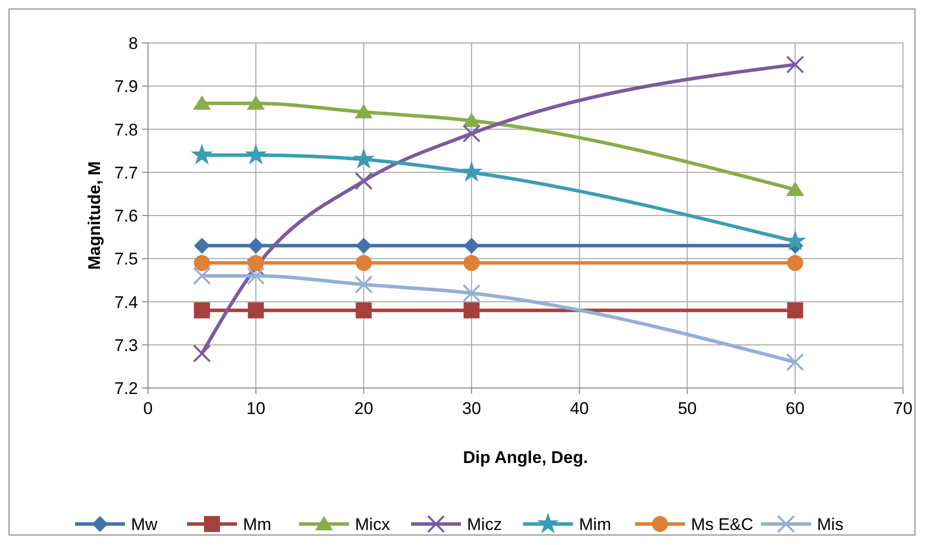  Describe the element at coordinates (579, 408) in the screenshot. I see `x-tick-label: 40` at that location.